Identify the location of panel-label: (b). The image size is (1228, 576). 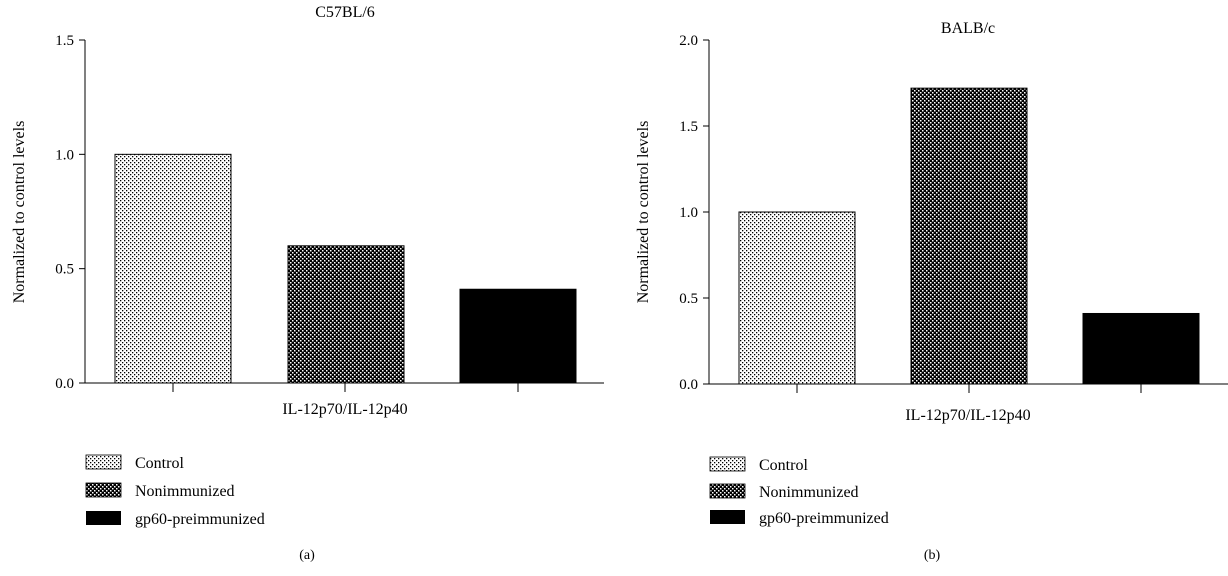
(932, 555).